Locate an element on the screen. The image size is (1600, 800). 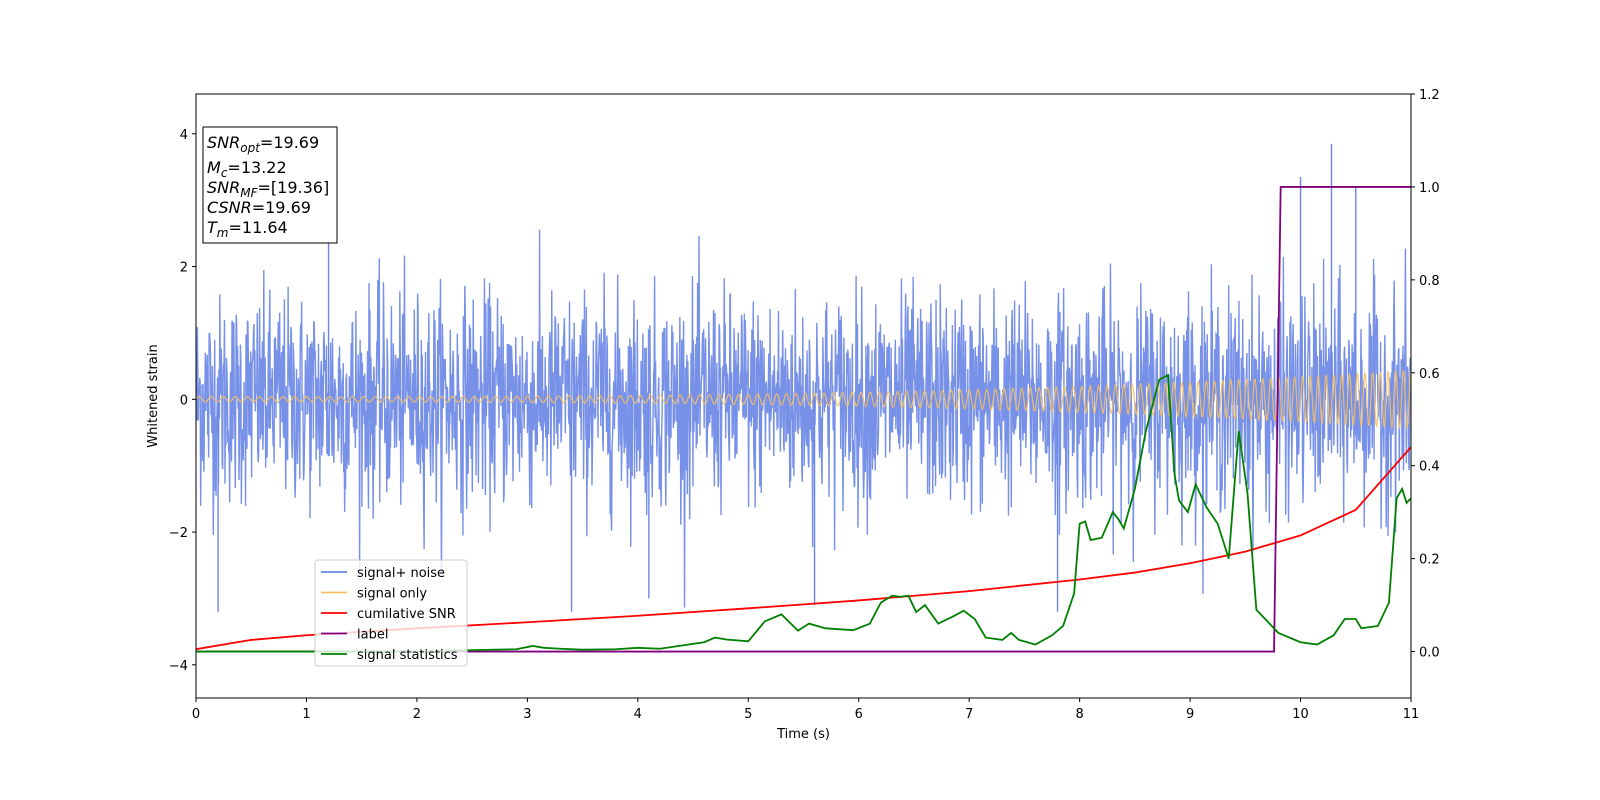
series-line-signal-only is located at coordinates (803, 399).